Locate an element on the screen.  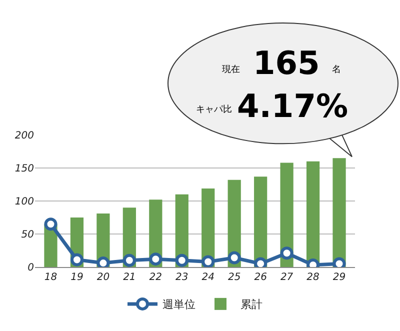
text: 165 is located at coordinates (286, 63).